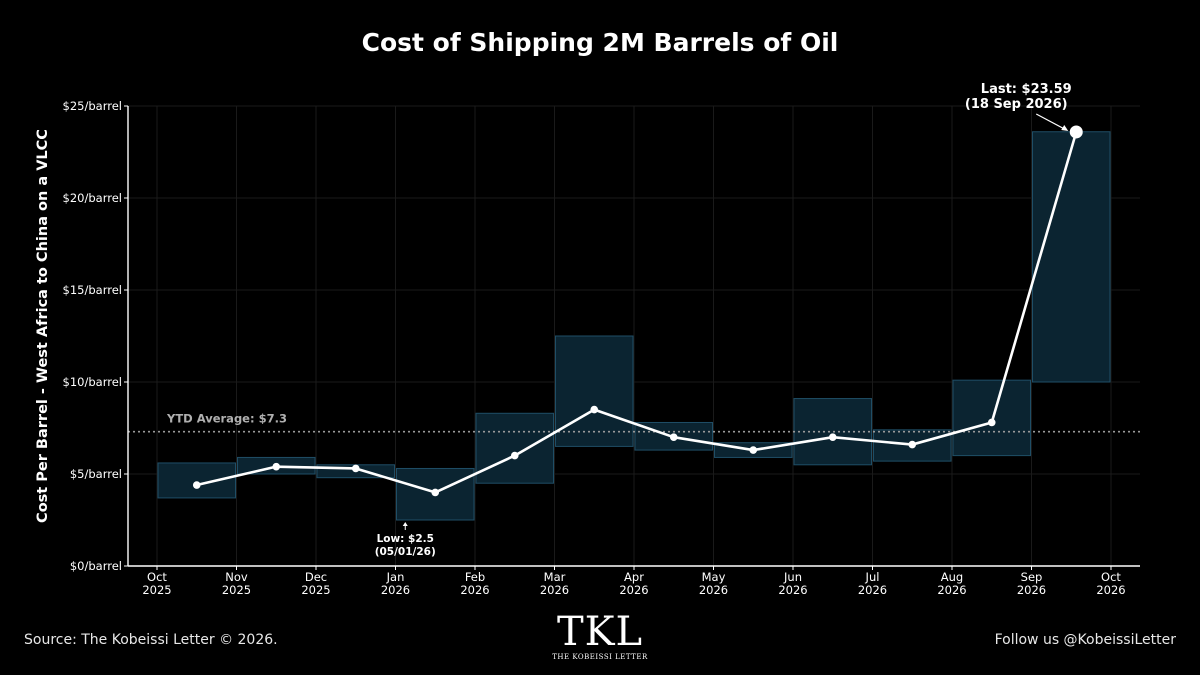 The width and height of the screenshot is (1200, 675). What do you see at coordinates (92, 198) in the screenshot?
I see `y-tick-label: $20/barrel` at bounding box center [92, 198].